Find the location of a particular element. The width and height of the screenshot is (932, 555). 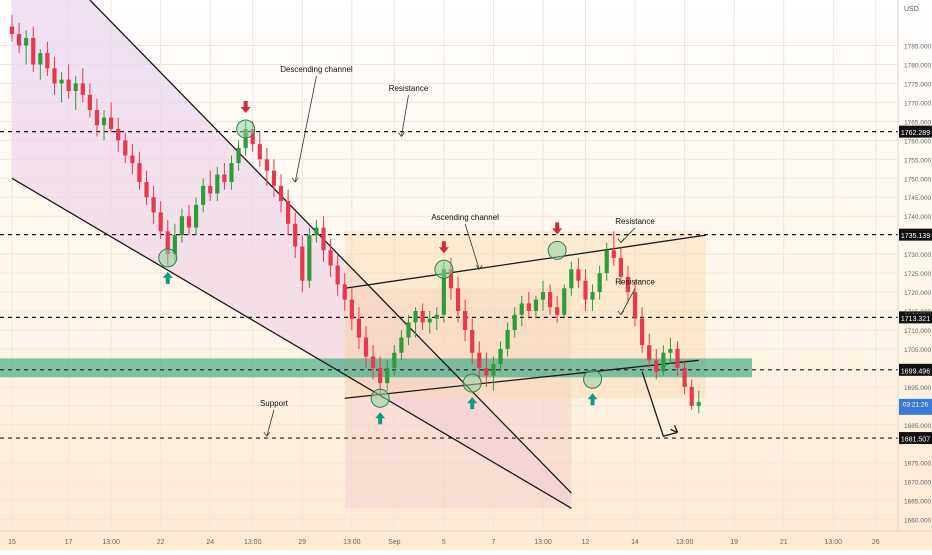

last-price-label: 03:21:26 is located at coordinates (916, 404).